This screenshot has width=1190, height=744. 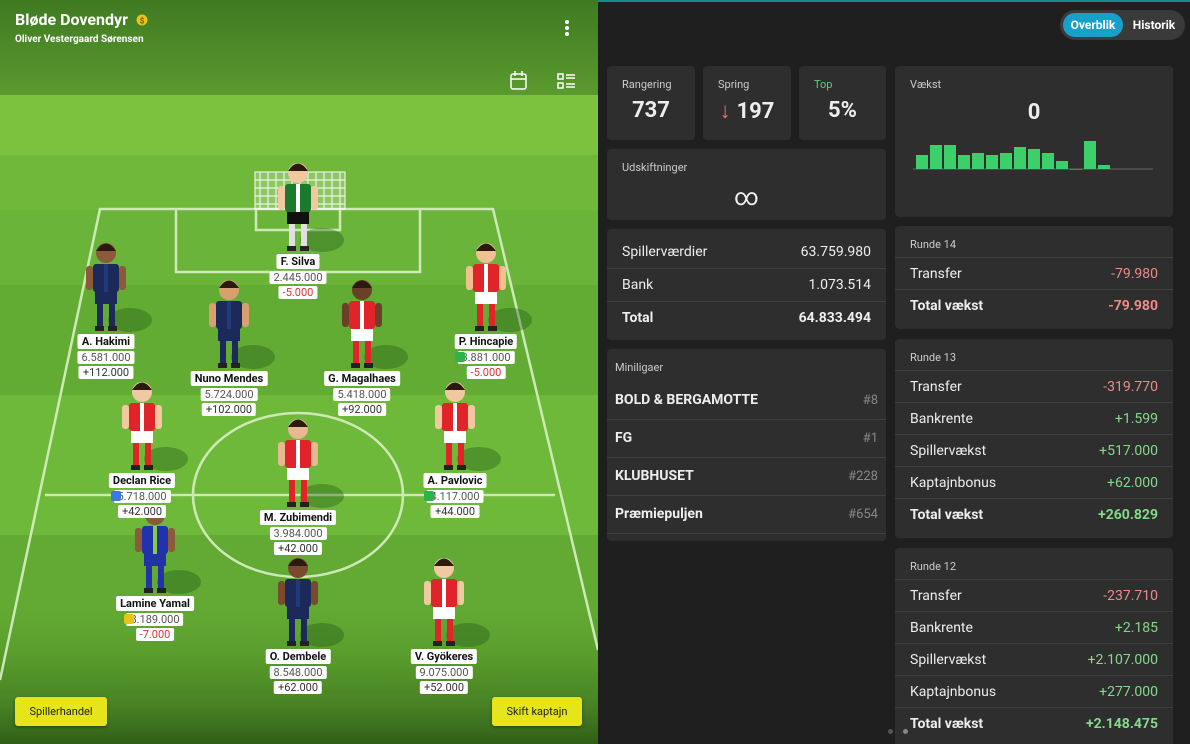 What do you see at coordinates (1133, 306) in the screenshot?
I see `round-value: -79.980` at bounding box center [1133, 306].